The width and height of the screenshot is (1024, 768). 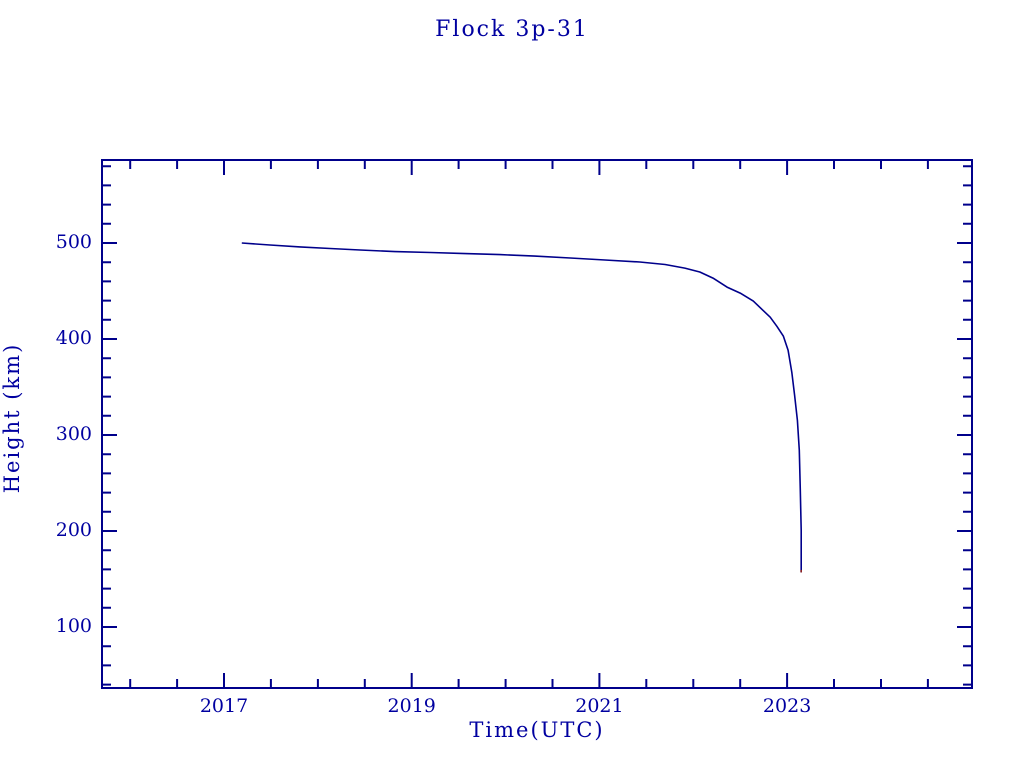 I want to click on y-axis-label: Height (km), so click(x=12, y=418).